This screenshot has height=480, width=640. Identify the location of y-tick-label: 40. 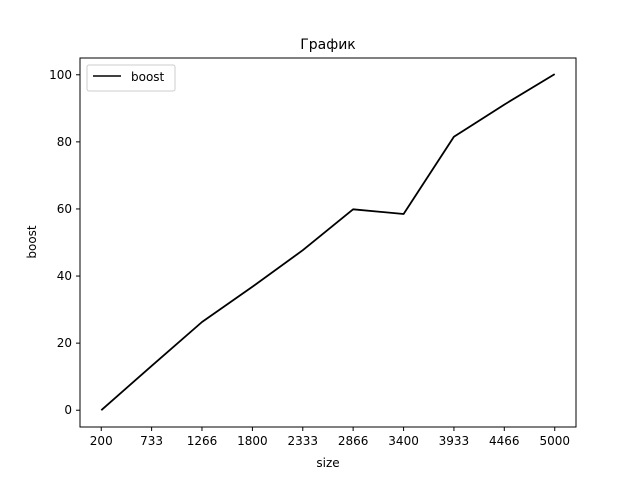
(64, 276).